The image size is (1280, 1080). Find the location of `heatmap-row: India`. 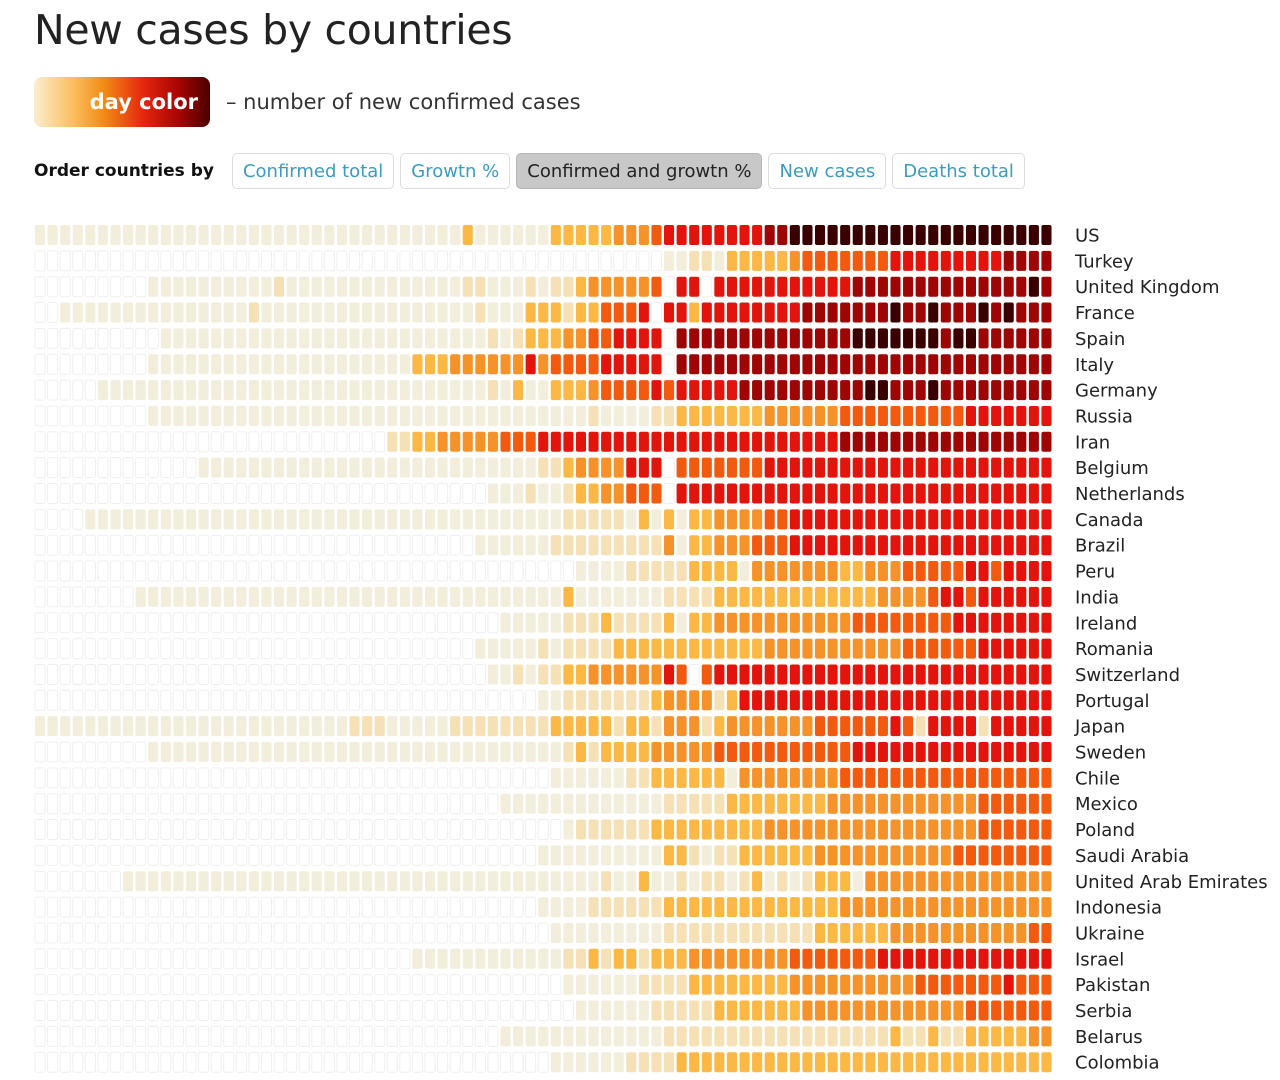

heatmap-row: India is located at coordinates (576, 597).